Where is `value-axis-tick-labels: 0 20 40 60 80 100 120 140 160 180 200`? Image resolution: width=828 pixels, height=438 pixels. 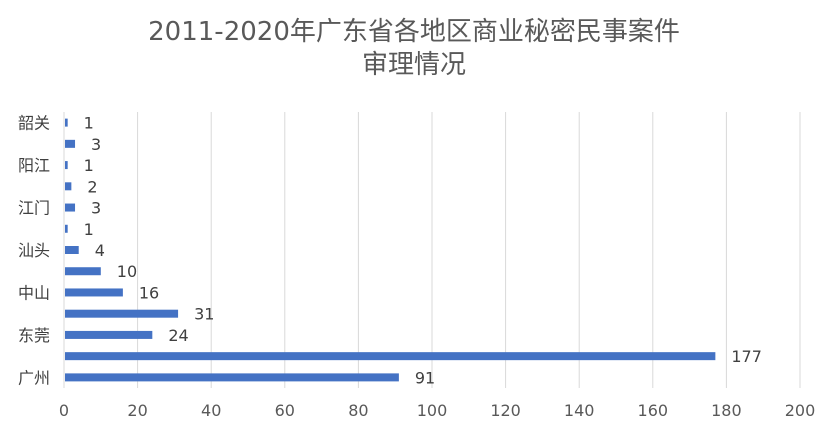
value-axis-tick-labels: 0 20 40 60 80 100 120 140 160 180 200 is located at coordinates (437, 410).